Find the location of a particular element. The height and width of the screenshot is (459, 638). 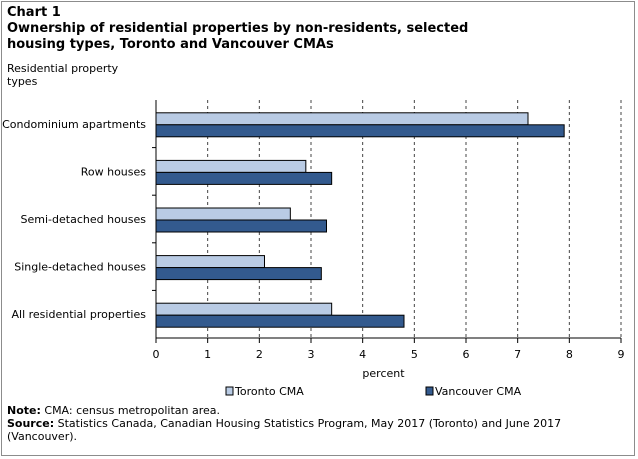

chart-label: Chart 1 is located at coordinates (34, 12).